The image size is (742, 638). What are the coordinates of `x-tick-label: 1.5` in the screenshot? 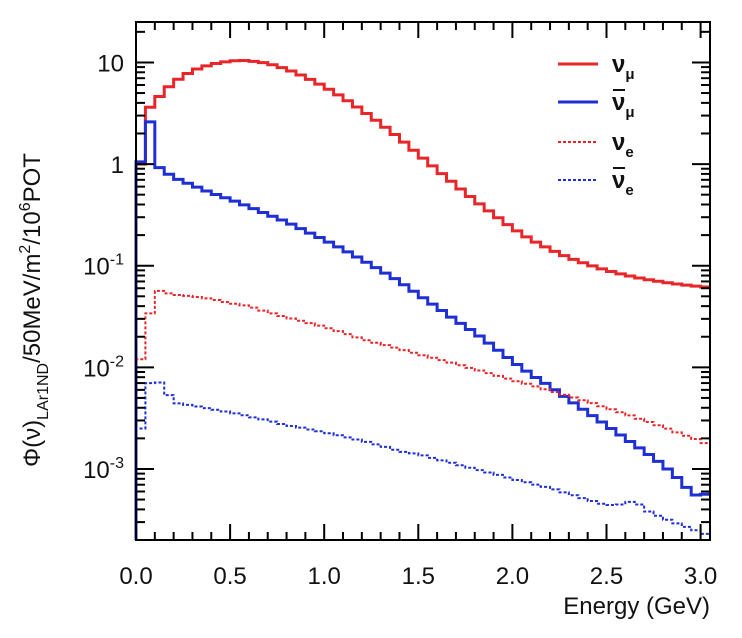 It's located at (418, 576).